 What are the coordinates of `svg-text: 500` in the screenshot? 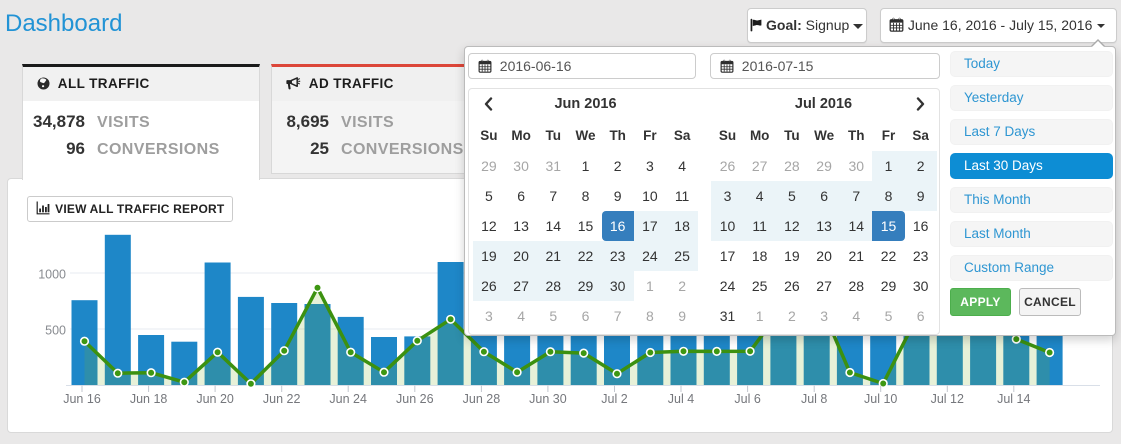 It's located at (55, 331).